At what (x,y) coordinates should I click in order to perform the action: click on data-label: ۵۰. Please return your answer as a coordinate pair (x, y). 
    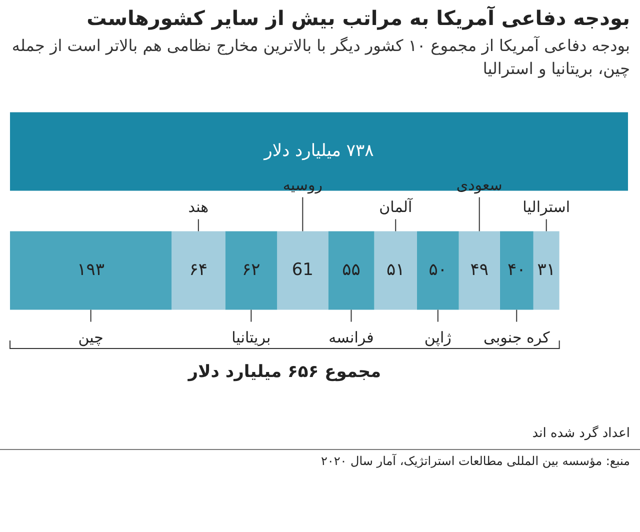
    Looking at the image, I should click on (438, 270).